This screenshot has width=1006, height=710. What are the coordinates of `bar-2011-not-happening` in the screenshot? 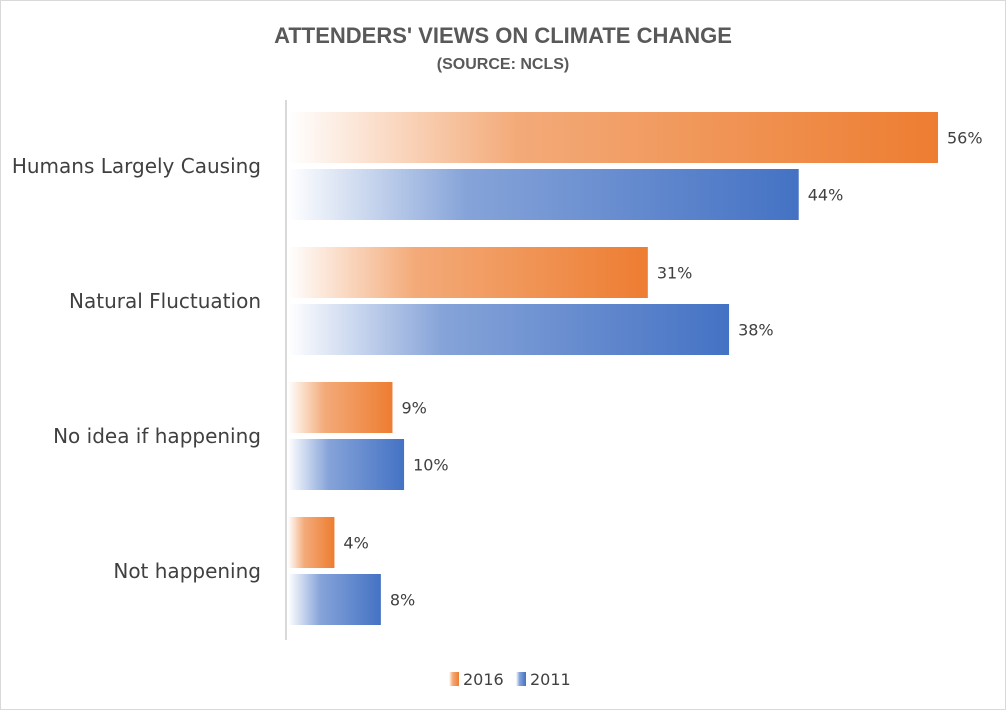 It's located at (334, 599).